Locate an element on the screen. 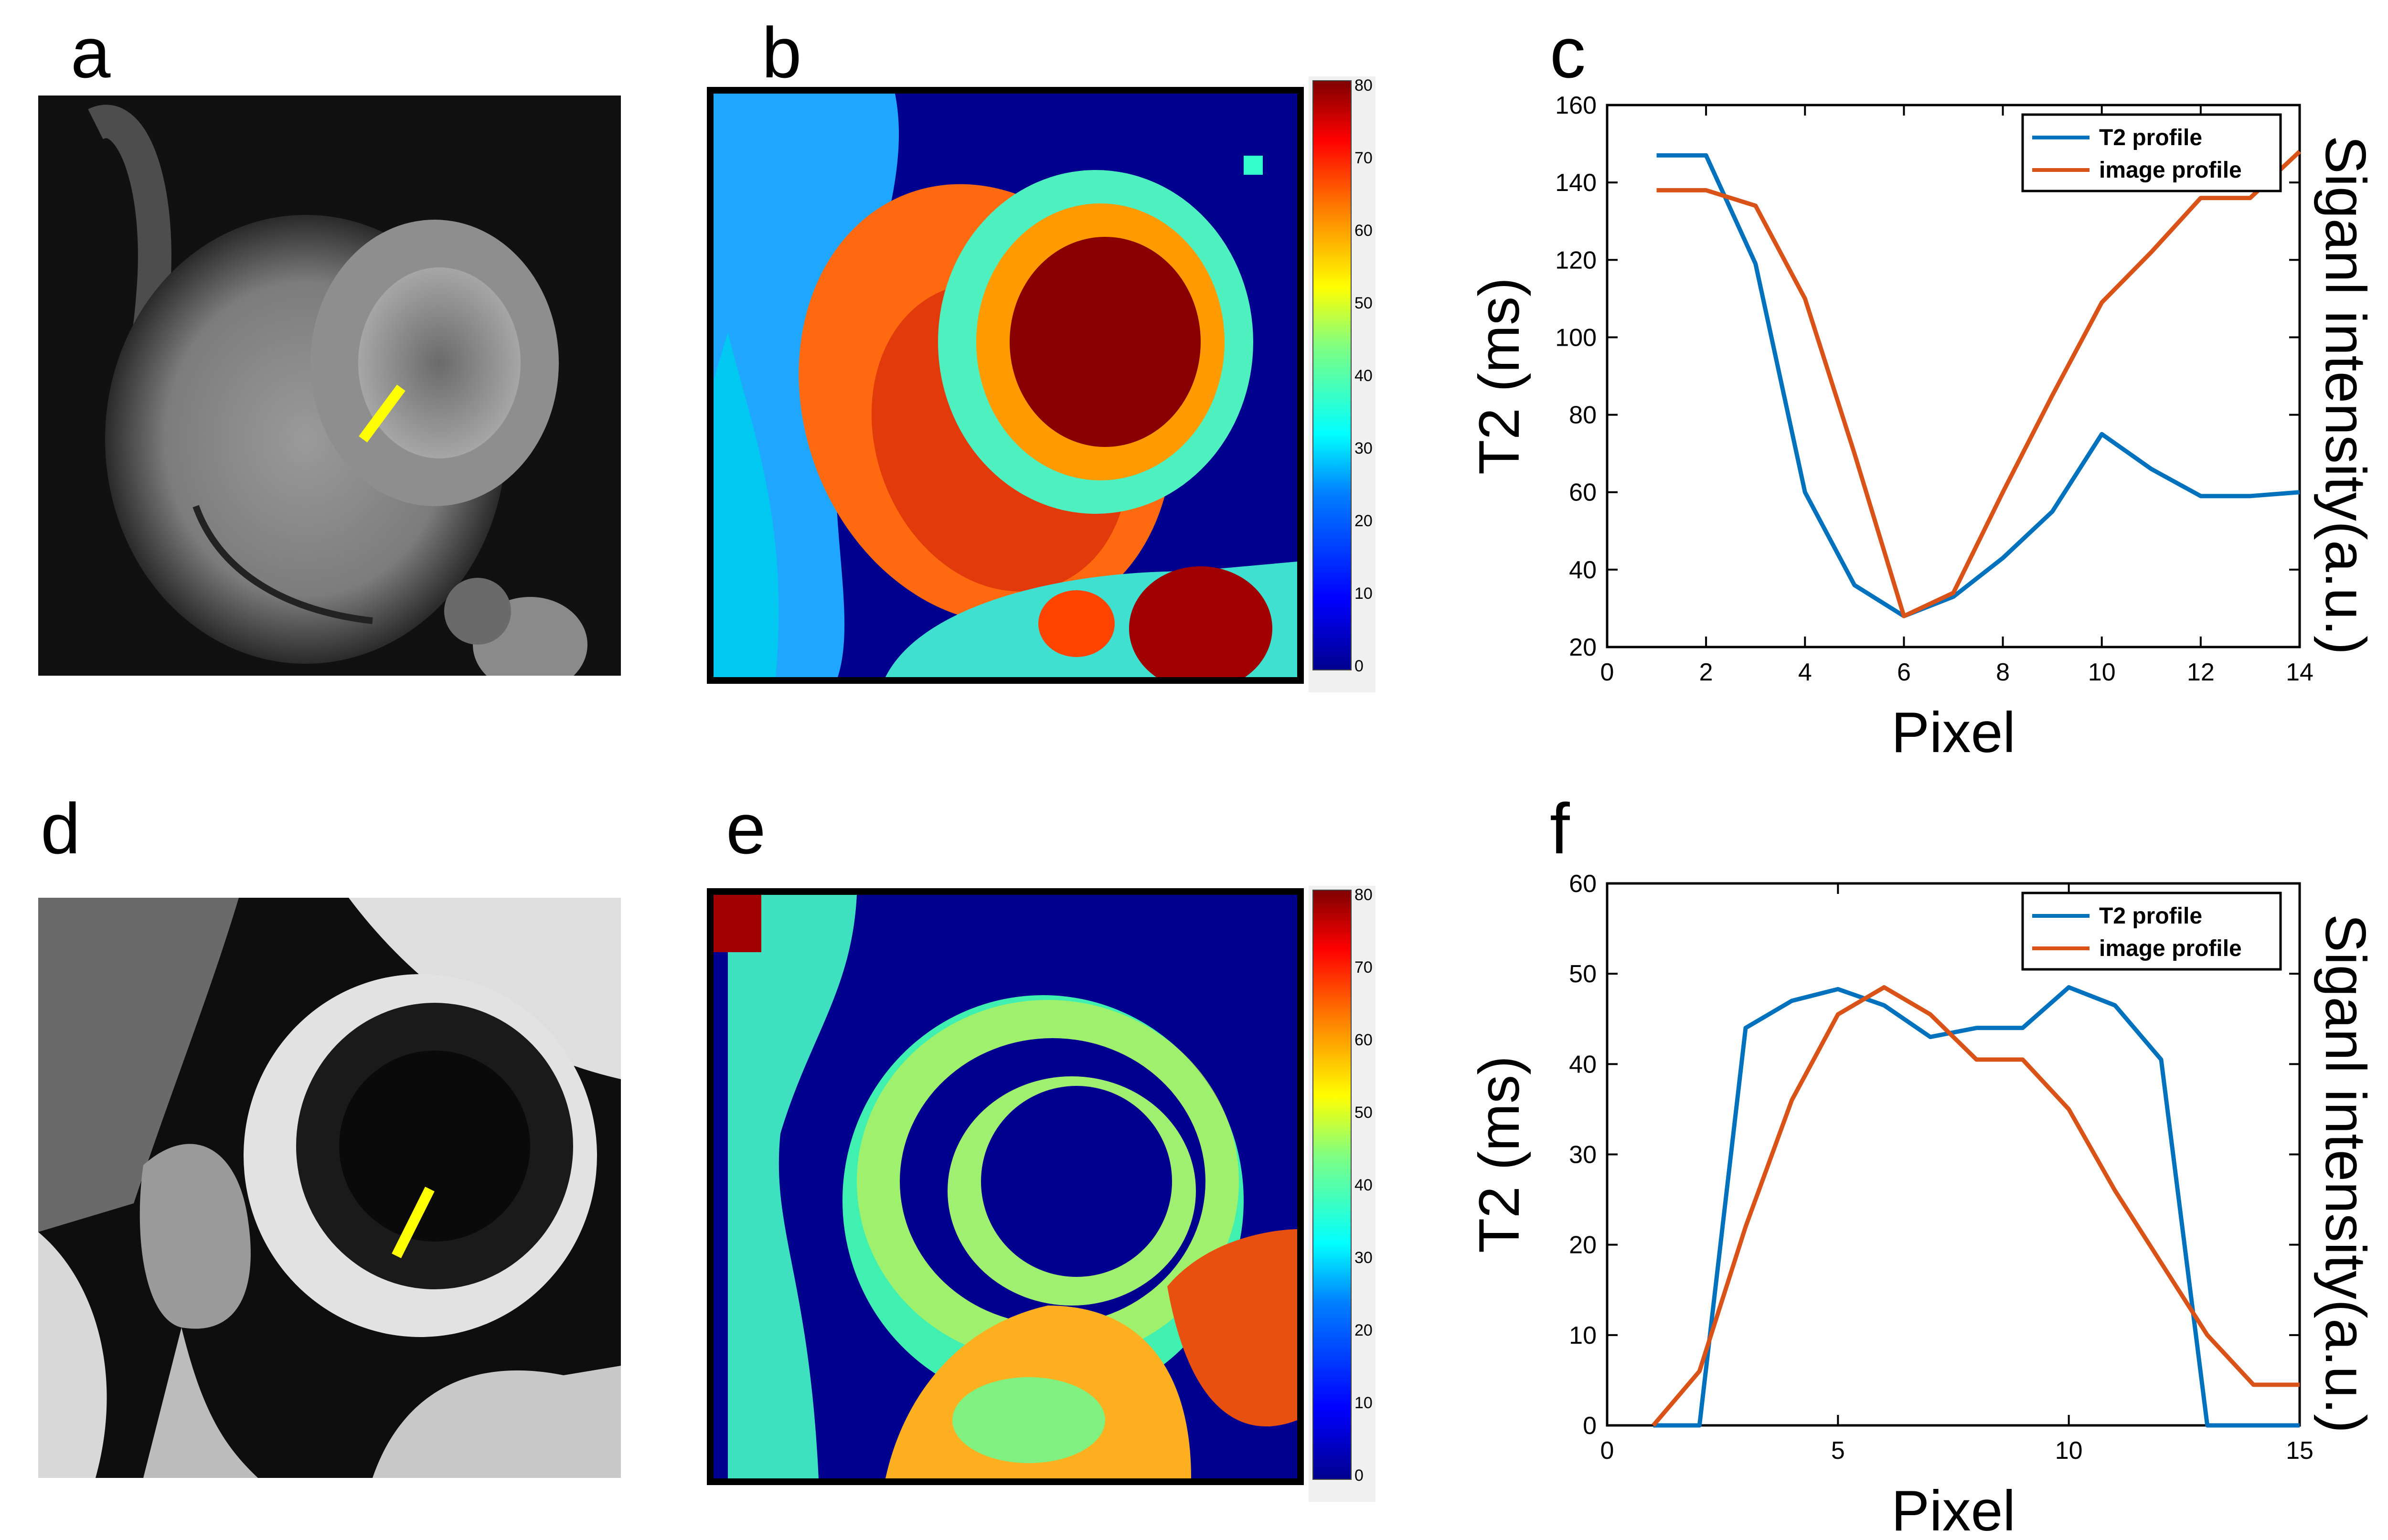 This screenshot has width=2388, height=1540. y-tick-label: 100 is located at coordinates (1576, 337).